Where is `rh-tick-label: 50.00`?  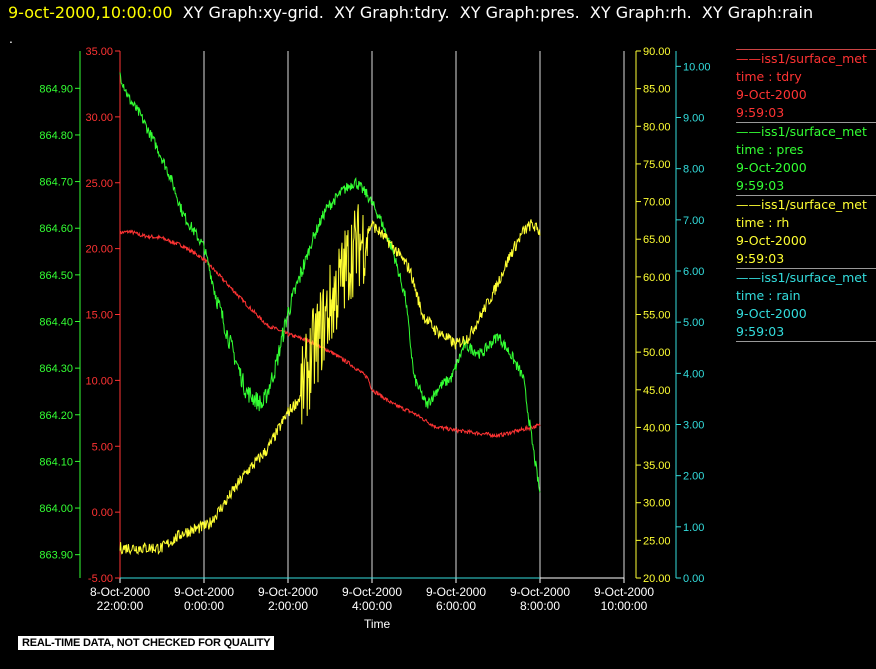
rh-tick-label: 50.00 is located at coordinates (657, 353).